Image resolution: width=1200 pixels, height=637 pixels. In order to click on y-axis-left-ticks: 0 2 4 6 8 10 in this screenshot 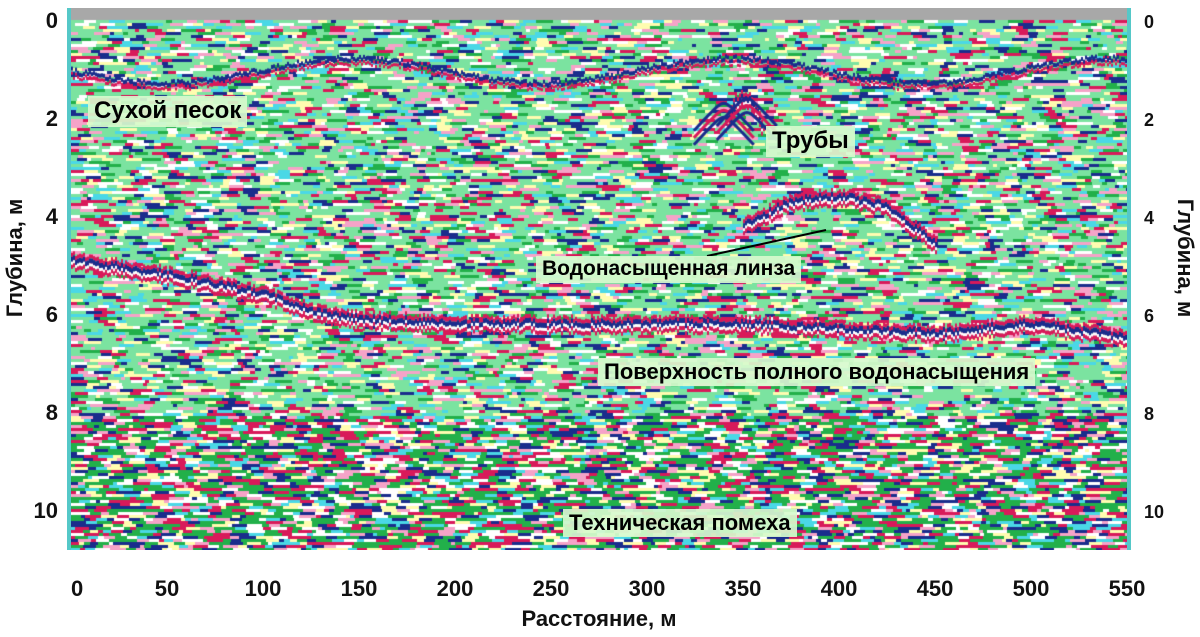, I will do `click(46, 265)`.